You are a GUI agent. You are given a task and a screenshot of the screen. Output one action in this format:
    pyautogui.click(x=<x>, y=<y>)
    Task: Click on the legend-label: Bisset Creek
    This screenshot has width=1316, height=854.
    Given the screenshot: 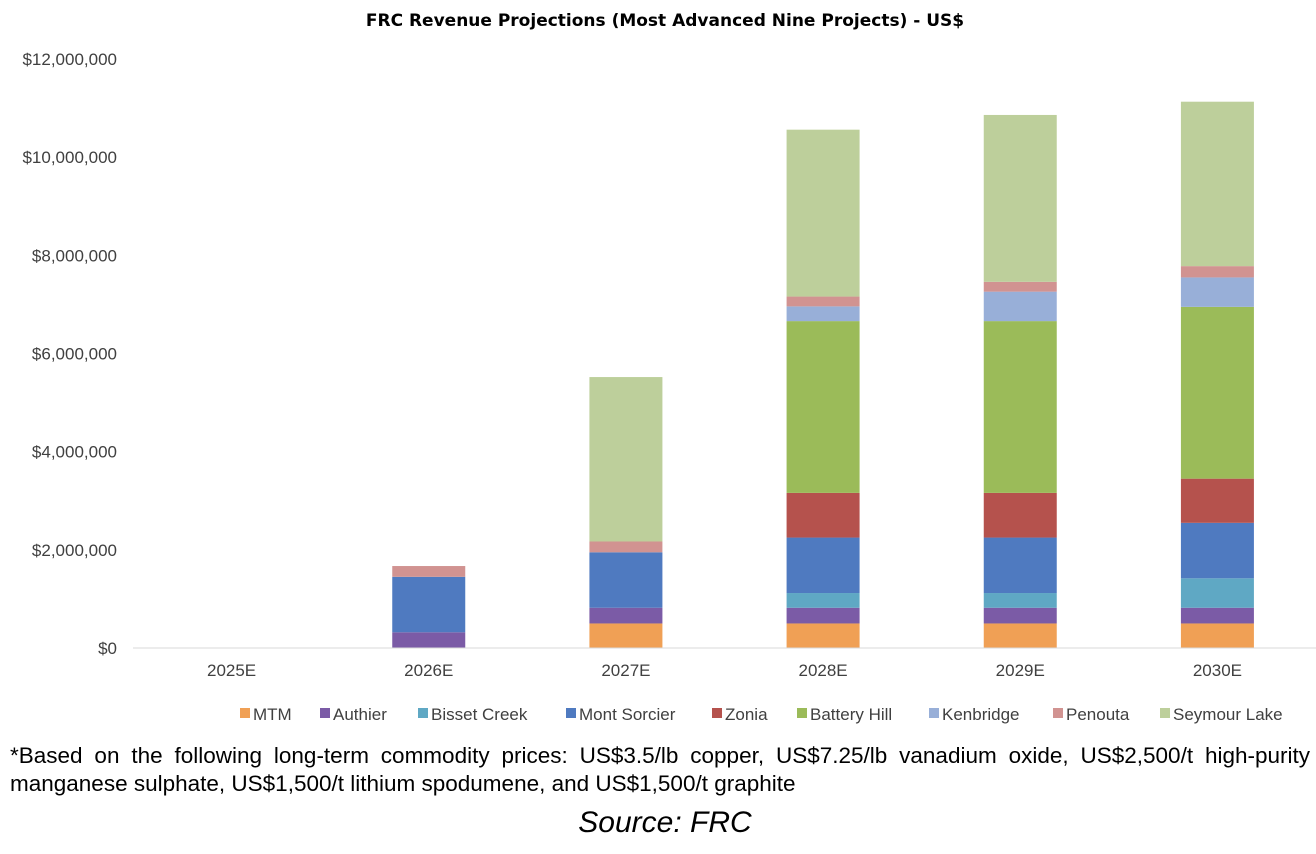 What is the action you would take?
    pyautogui.click(x=479, y=714)
    